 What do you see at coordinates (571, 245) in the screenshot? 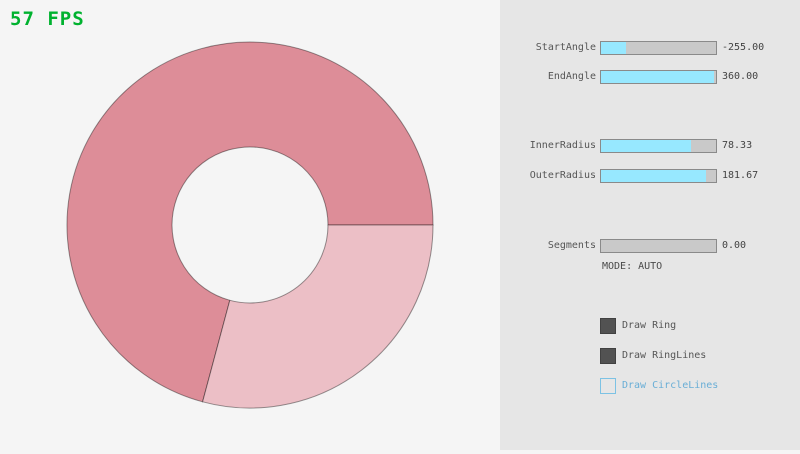
I see `segments-label: Segments` at bounding box center [571, 245].